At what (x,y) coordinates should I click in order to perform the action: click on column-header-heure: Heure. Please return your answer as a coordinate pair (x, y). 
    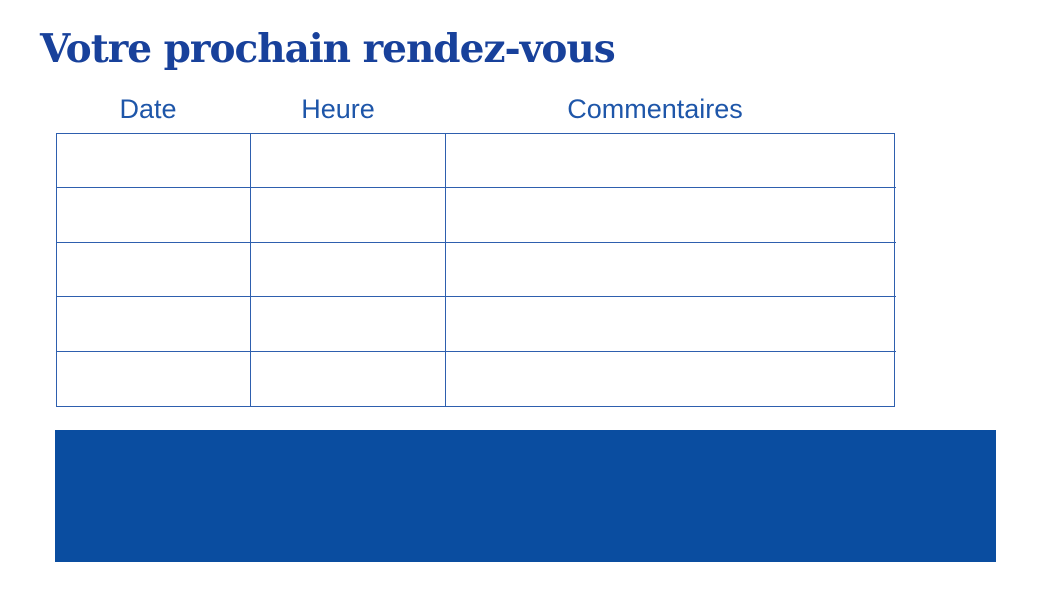
    Looking at the image, I should click on (338, 109).